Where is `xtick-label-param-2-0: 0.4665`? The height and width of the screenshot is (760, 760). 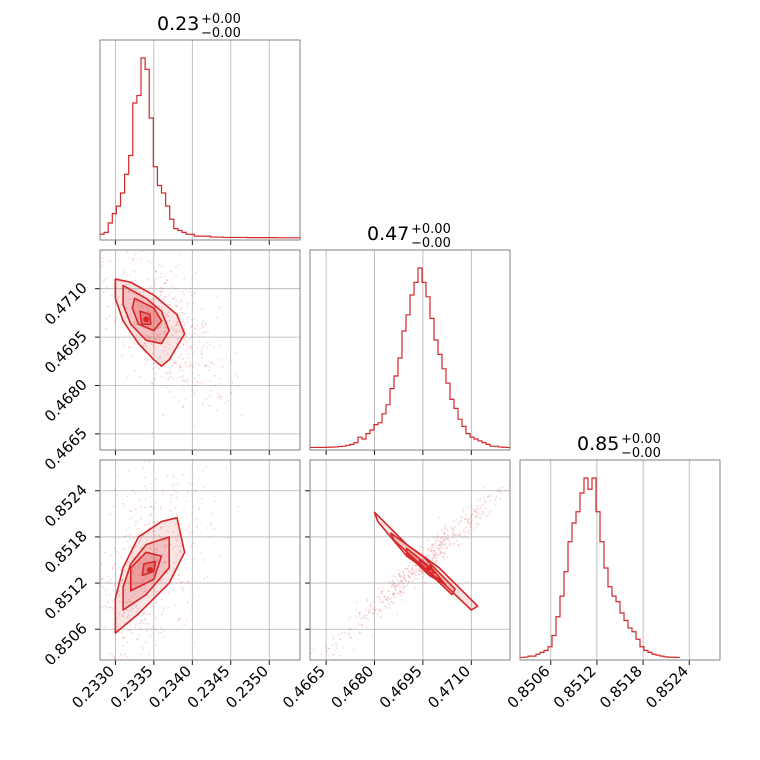
xtick-label-param-2-0: 0.4665 is located at coordinates (304, 687).